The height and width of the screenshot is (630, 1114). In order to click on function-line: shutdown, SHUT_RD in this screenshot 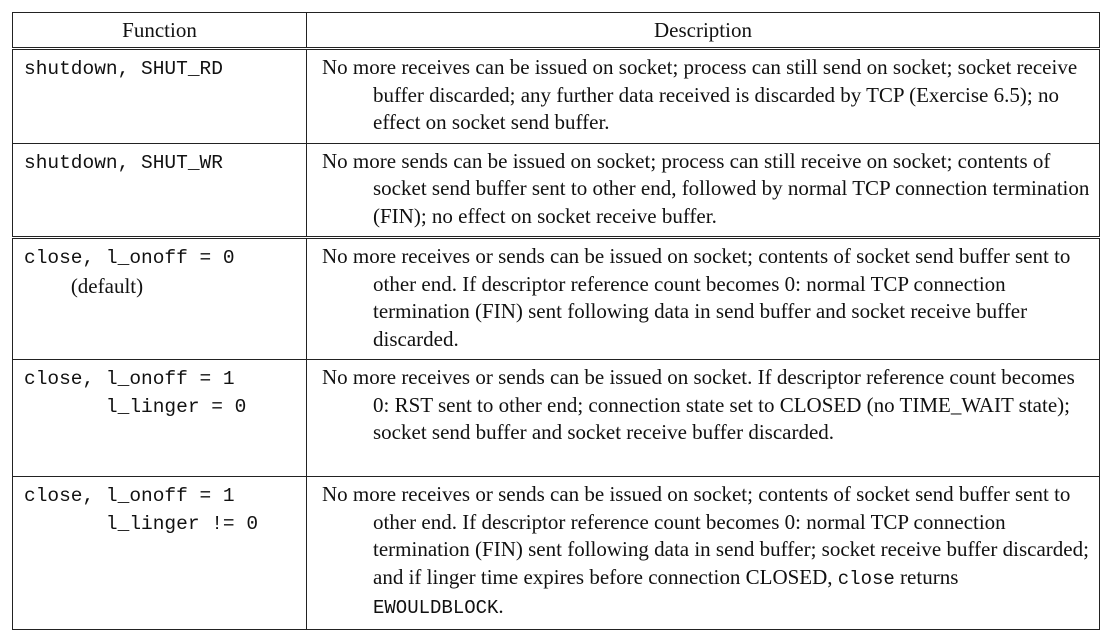, I will do `click(123, 69)`.